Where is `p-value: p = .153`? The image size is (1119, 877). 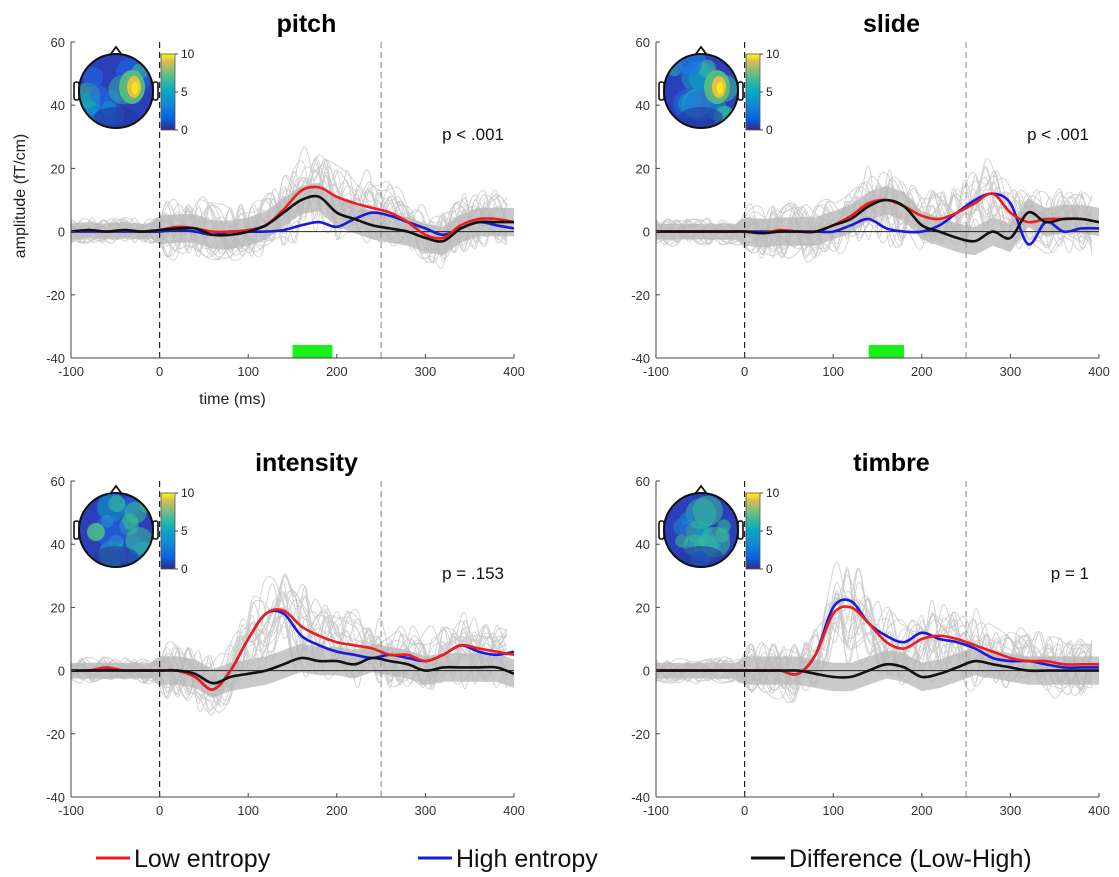 p-value: p = .153 is located at coordinates (473, 573).